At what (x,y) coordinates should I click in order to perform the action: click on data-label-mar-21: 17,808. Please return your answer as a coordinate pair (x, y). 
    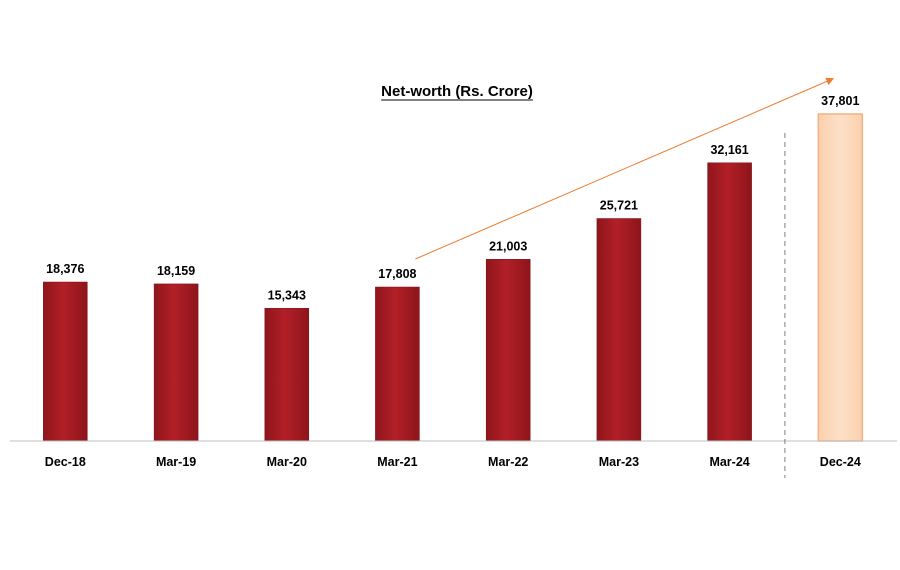
    Looking at the image, I should click on (397, 274).